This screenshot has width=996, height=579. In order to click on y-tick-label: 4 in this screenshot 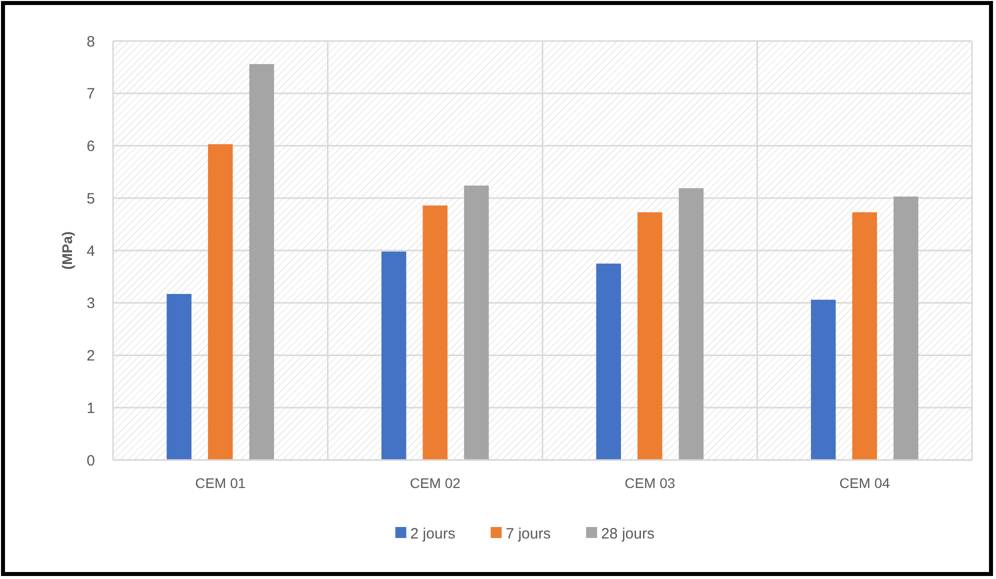, I will do `click(90, 251)`.